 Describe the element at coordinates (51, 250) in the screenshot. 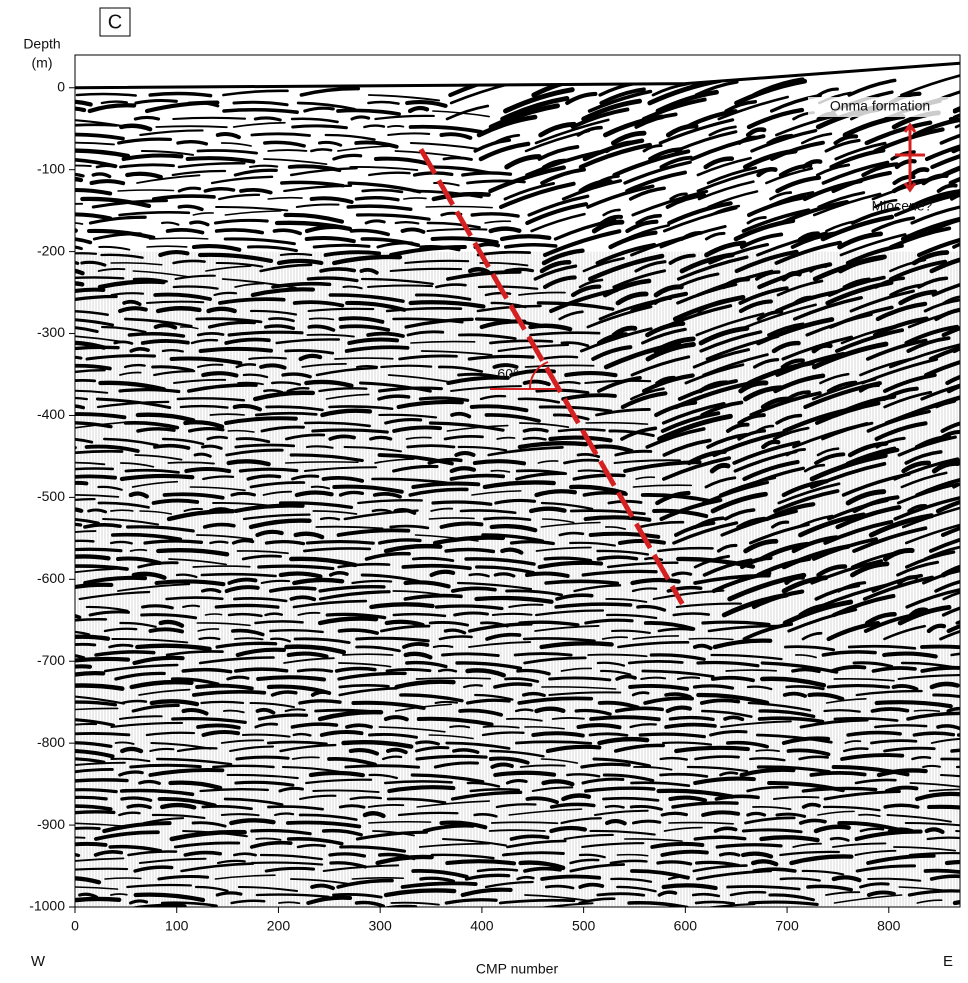

I see `y-tick-label: -200` at that location.